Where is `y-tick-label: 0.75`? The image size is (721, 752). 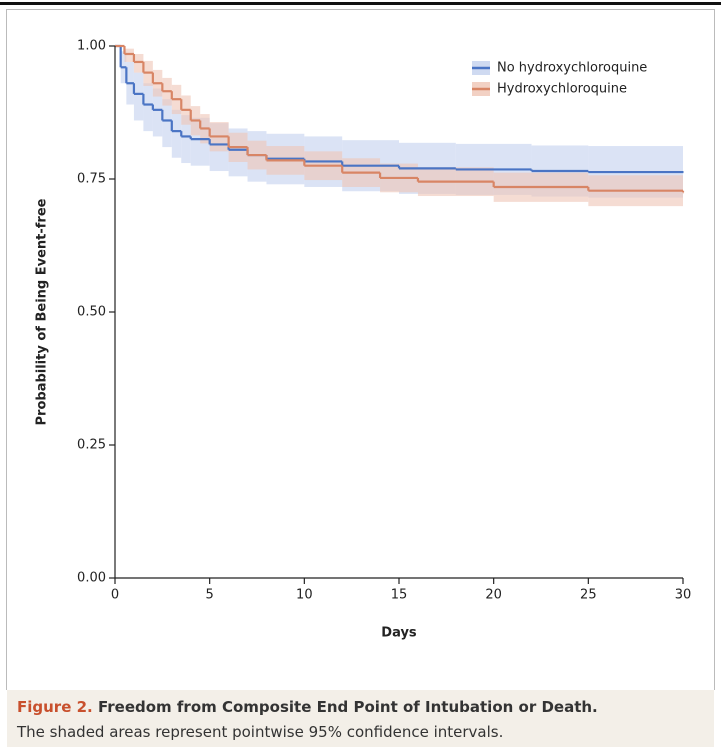 y-tick-label: 0.75 is located at coordinates (91, 179).